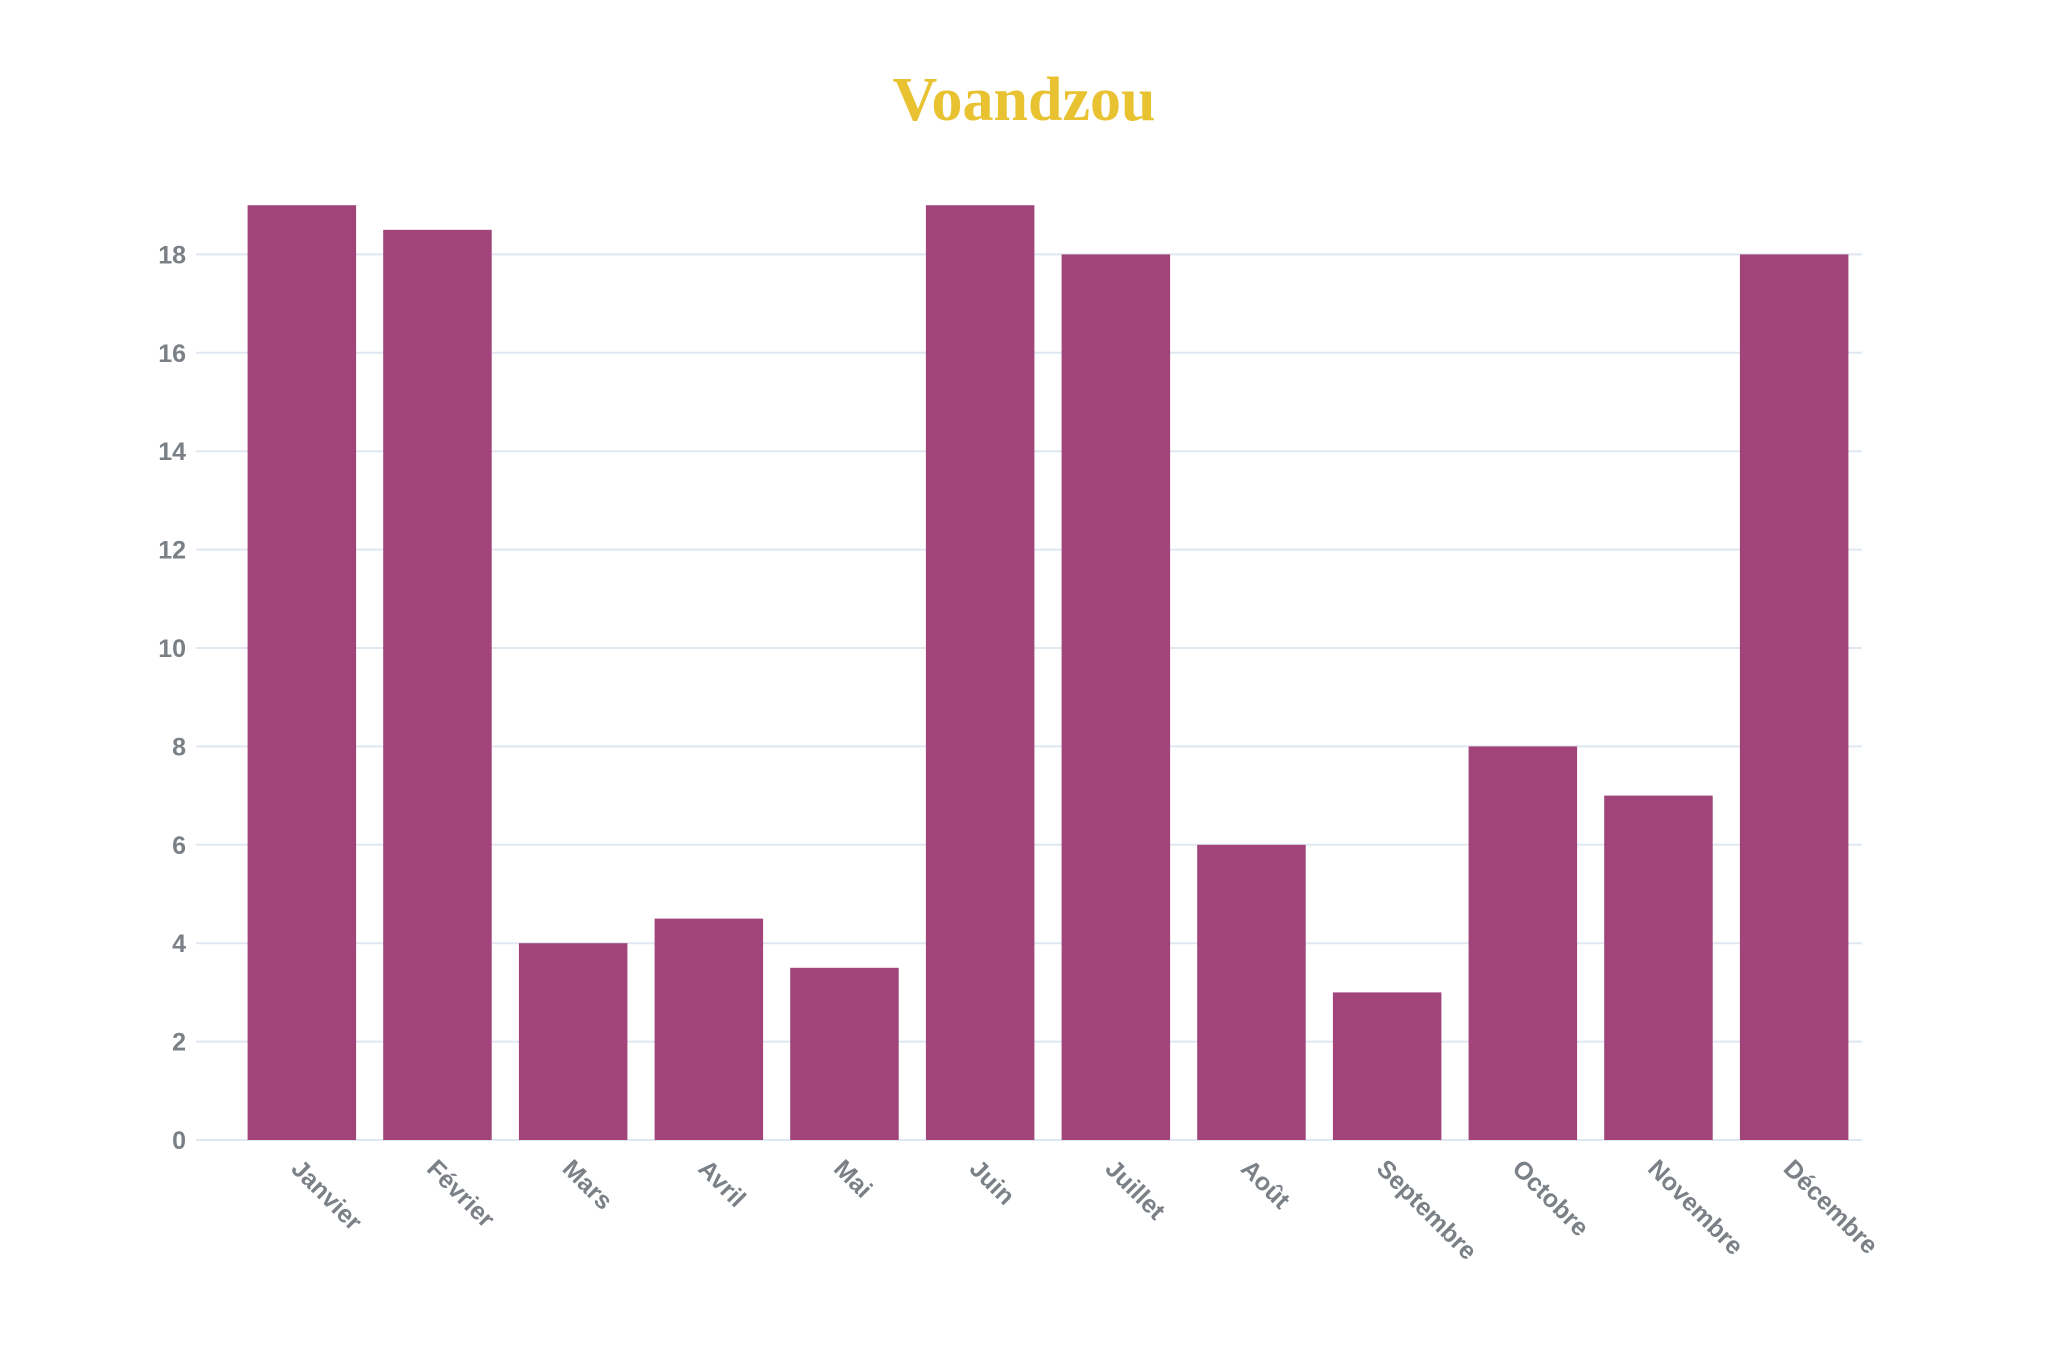 This screenshot has width=2048, height=1364. What do you see at coordinates (587, 1184) in the screenshot?
I see `x-tick-label: Mars` at bounding box center [587, 1184].